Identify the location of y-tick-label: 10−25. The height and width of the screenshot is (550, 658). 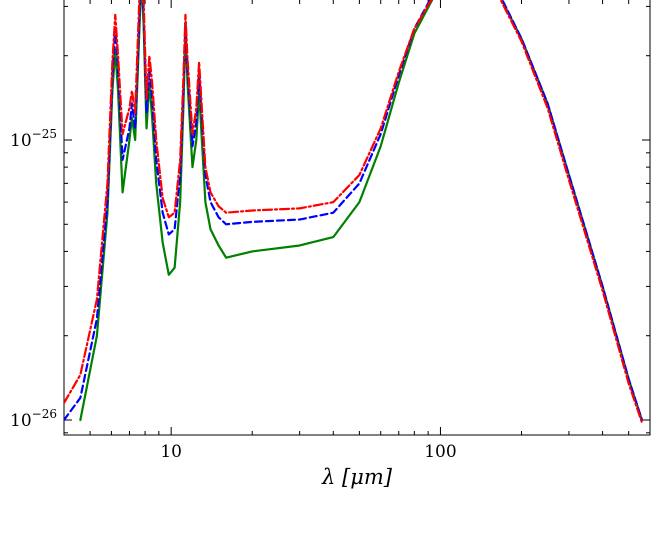
(33, 139).